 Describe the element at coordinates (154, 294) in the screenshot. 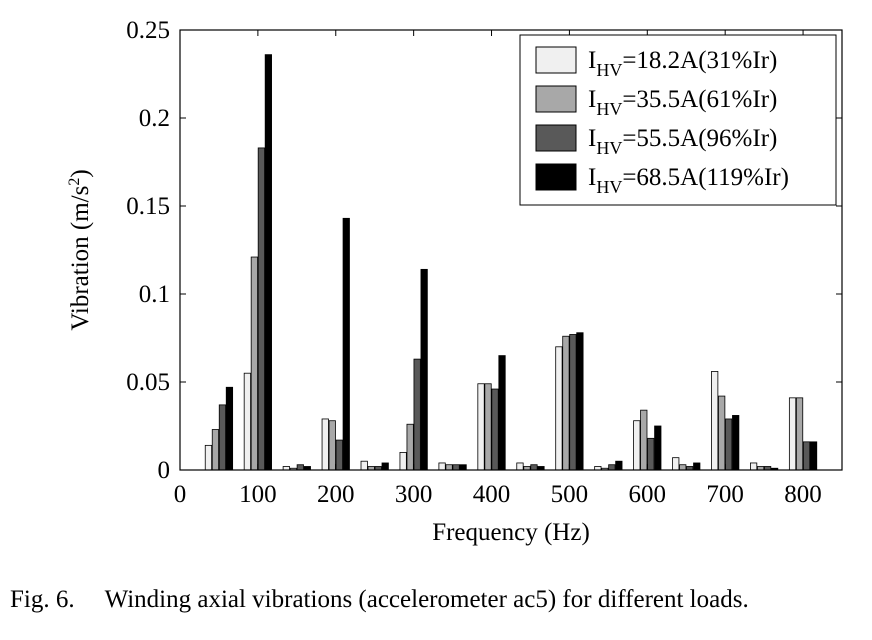

I see `y-tick-label: 0.1` at that location.